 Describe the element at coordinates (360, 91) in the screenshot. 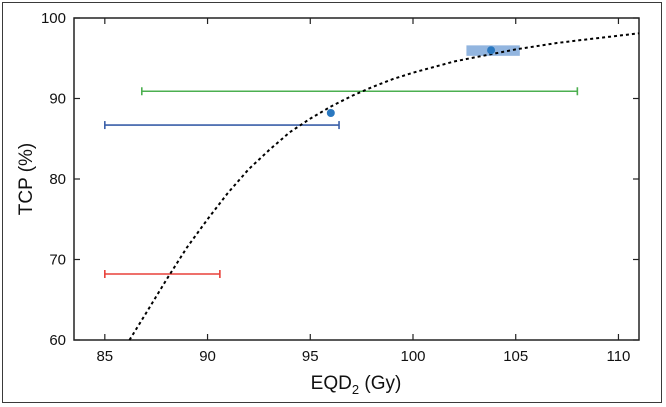

I see `error-bar-green` at that location.